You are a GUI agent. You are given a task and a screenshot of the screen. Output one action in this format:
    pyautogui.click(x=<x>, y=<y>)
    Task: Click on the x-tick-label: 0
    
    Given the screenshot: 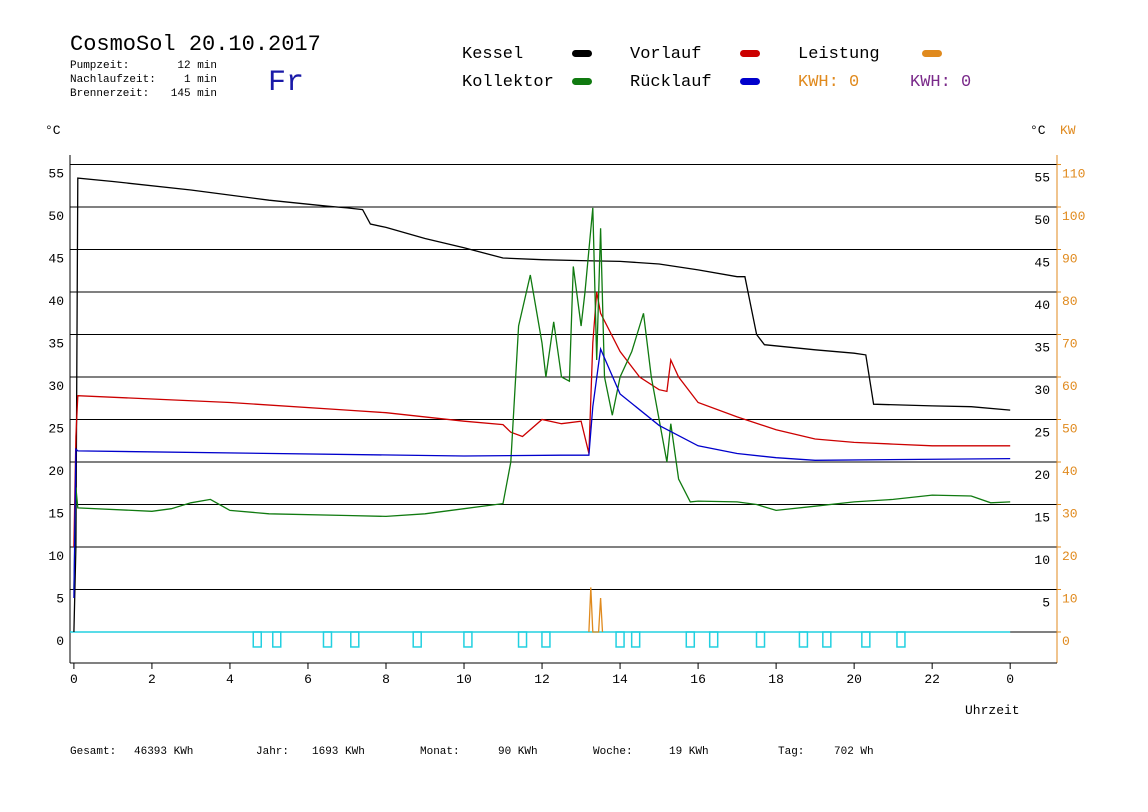 What is the action you would take?
    pyautogui.click(x=74, y=679)
    